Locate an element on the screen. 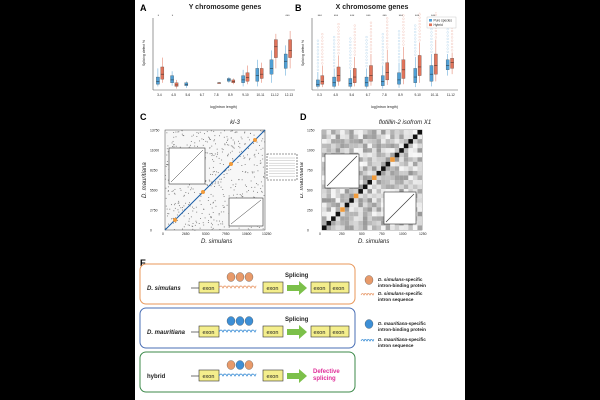 This screenshot has height=400, width=600. y-tick-label: 750 is located at coordinates (310, 171).